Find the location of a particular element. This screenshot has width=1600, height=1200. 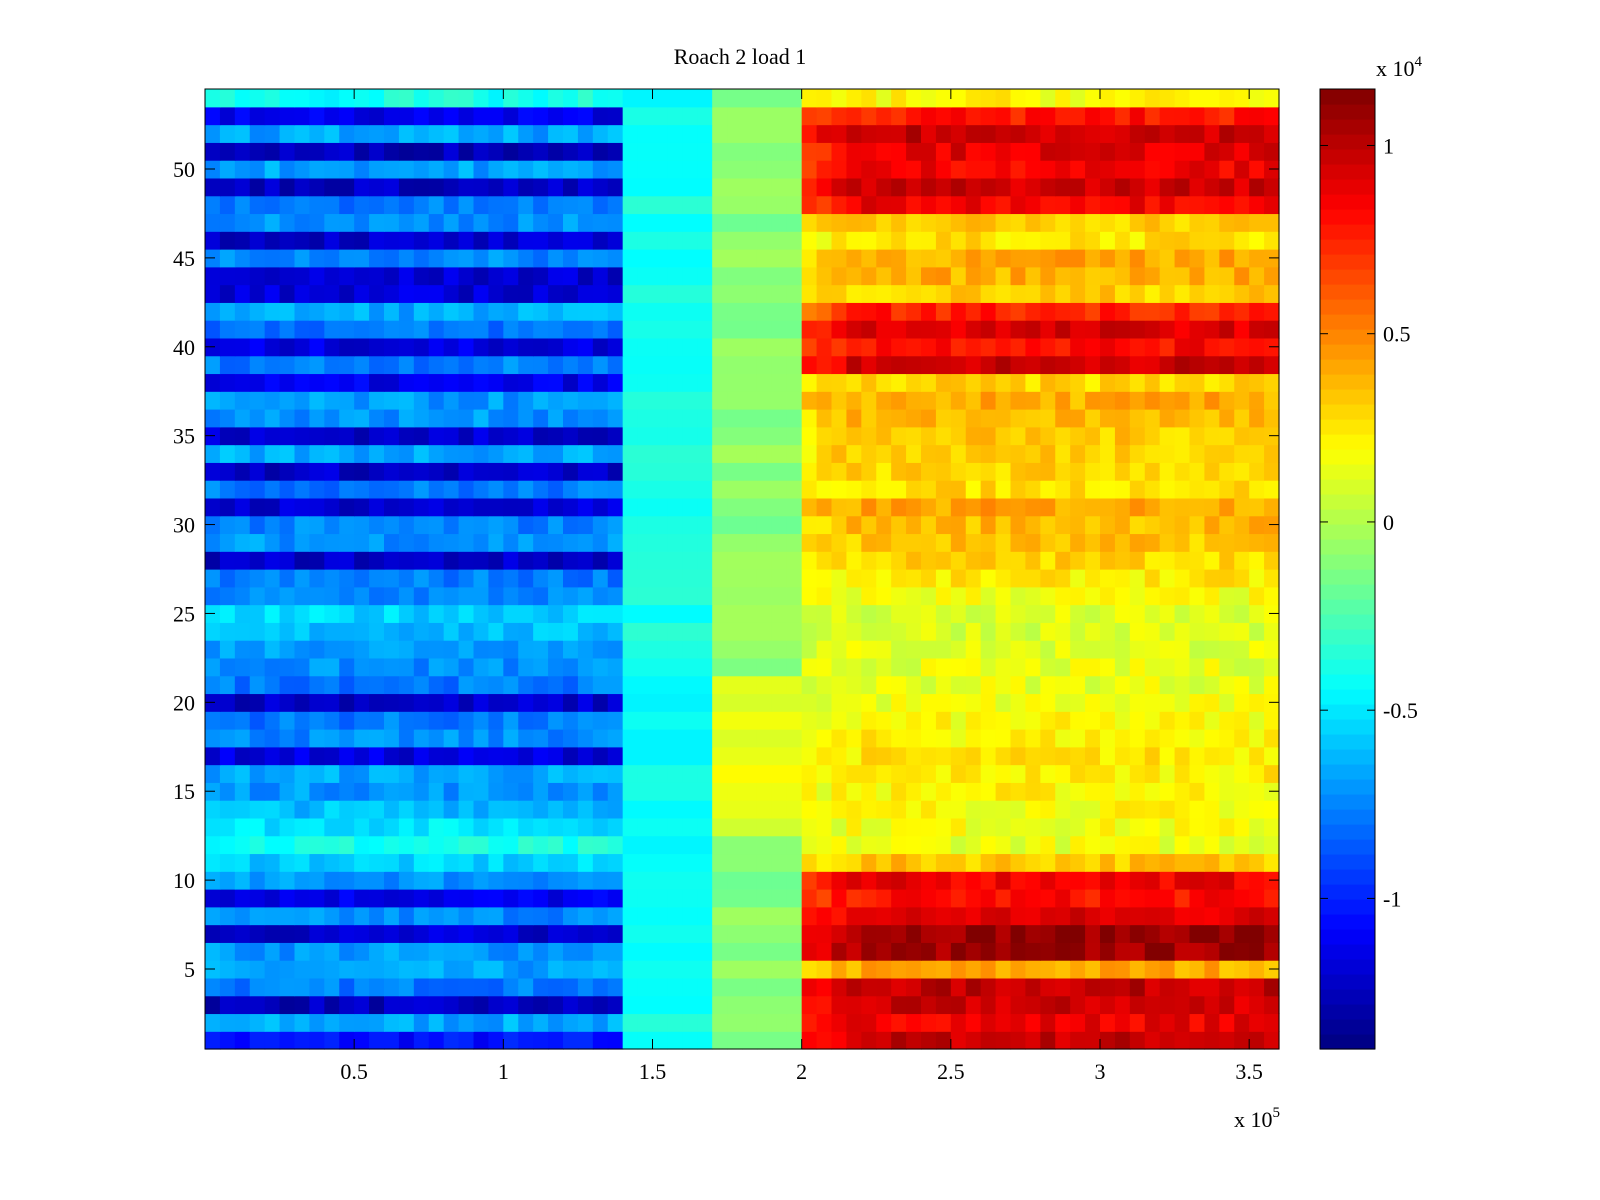

x-tick-label: 1.5 is located at coordinates (653, 1071).